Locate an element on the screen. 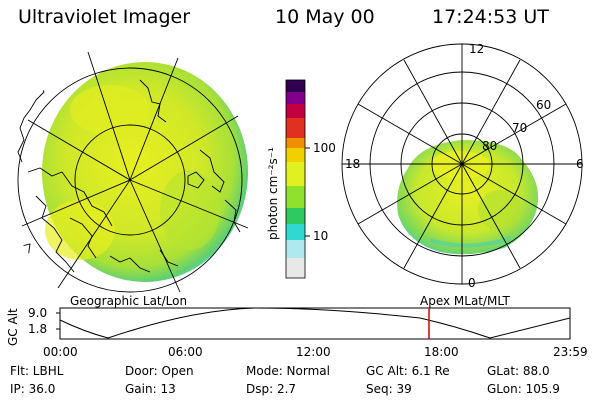 The image size is (600, 400). timeline-tick-2: 12:00 is located at coordinates (313, 352).